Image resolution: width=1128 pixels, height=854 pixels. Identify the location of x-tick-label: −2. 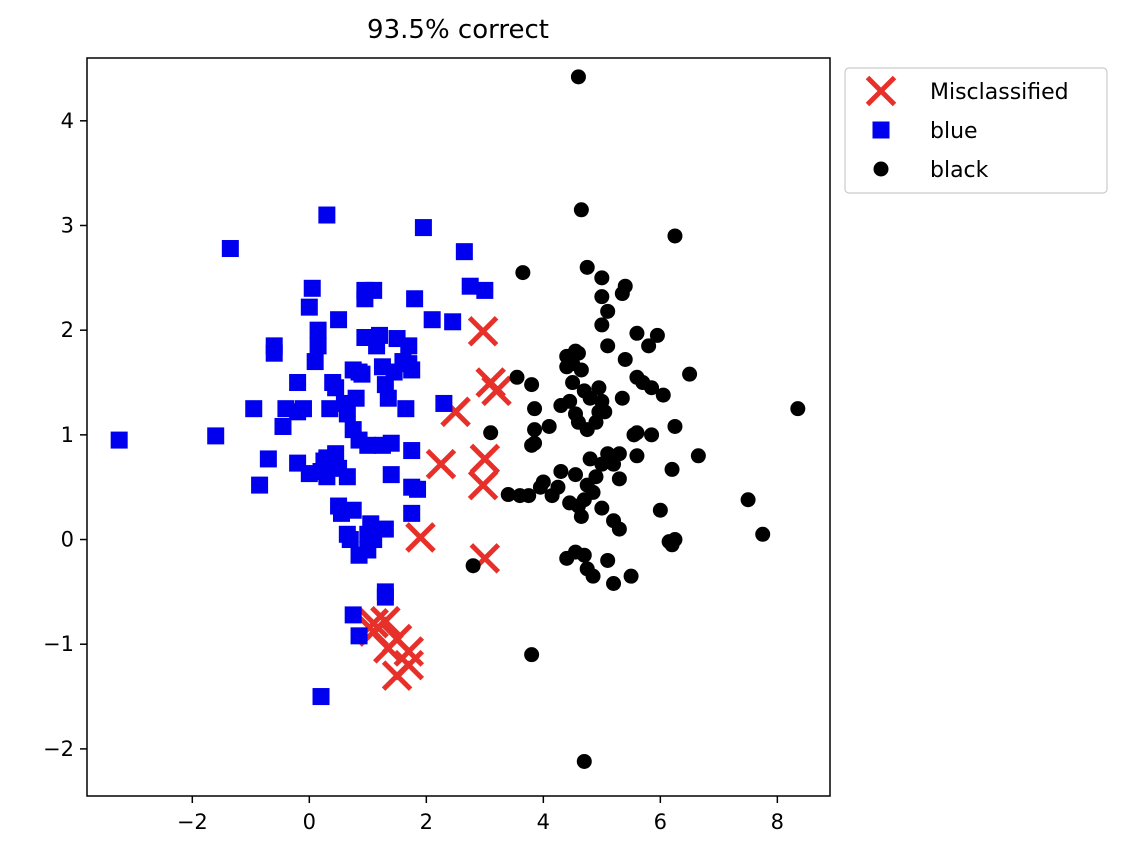
(192, 822).